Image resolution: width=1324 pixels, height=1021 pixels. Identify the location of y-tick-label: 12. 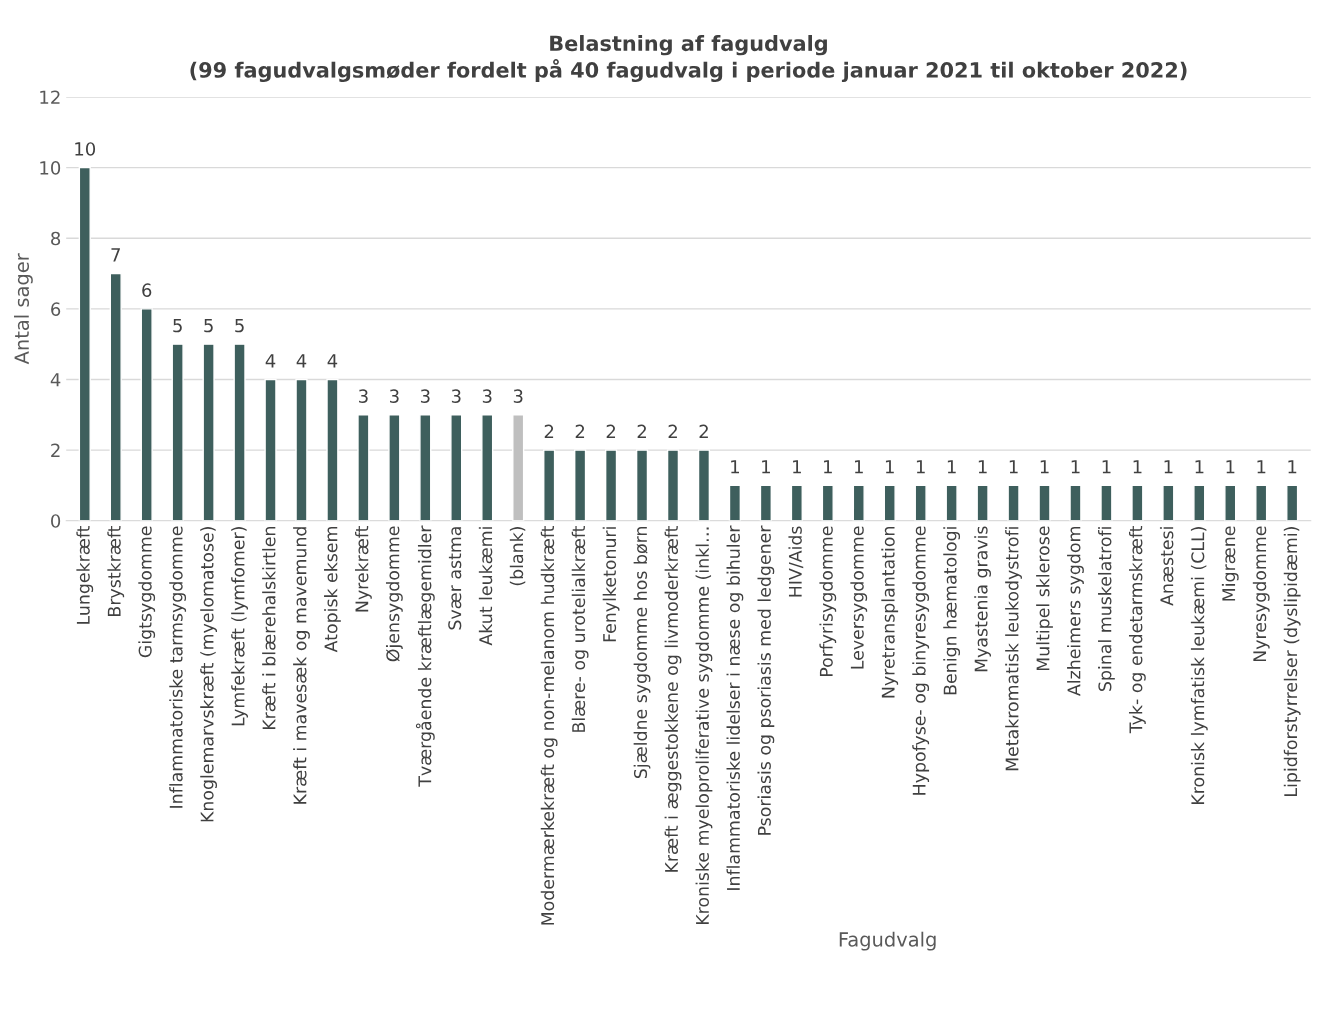
(50, 97).